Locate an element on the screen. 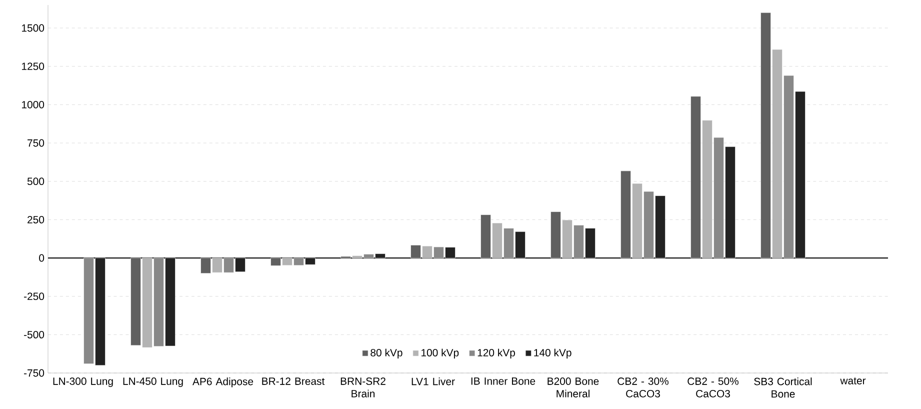 The height and width of the screenshot is (409, 921). x-tick-label: CB2 - 30% CaCO3 is located at coordinates (643, 388).